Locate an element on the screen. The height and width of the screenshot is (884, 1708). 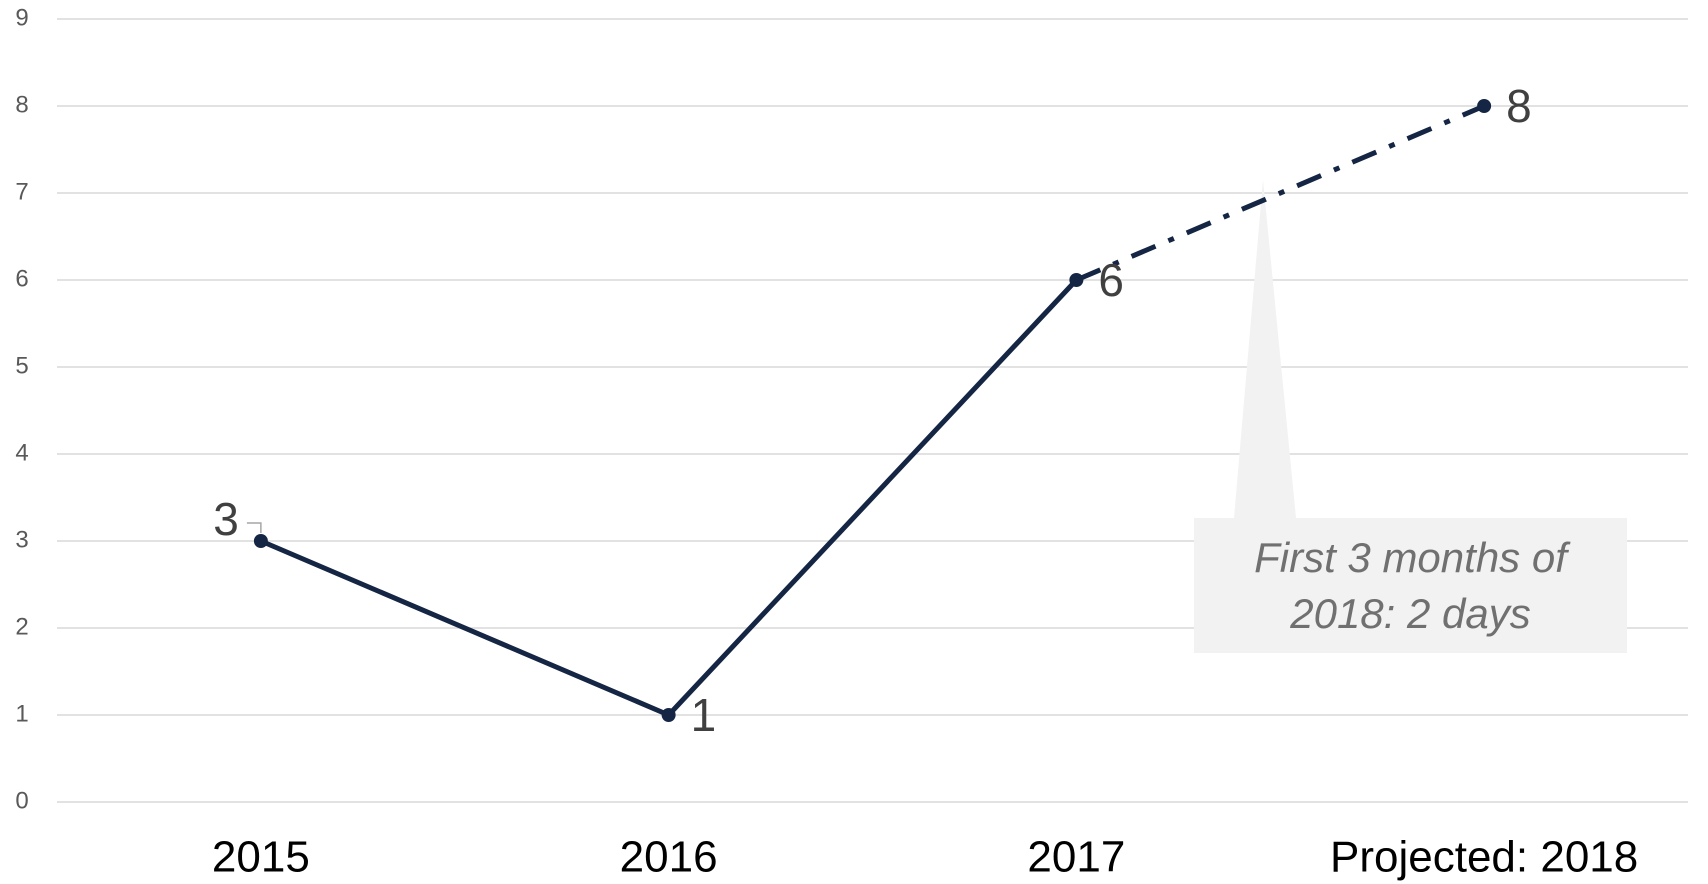
y-tick-label: 9 is located at coordinates (21, 17).